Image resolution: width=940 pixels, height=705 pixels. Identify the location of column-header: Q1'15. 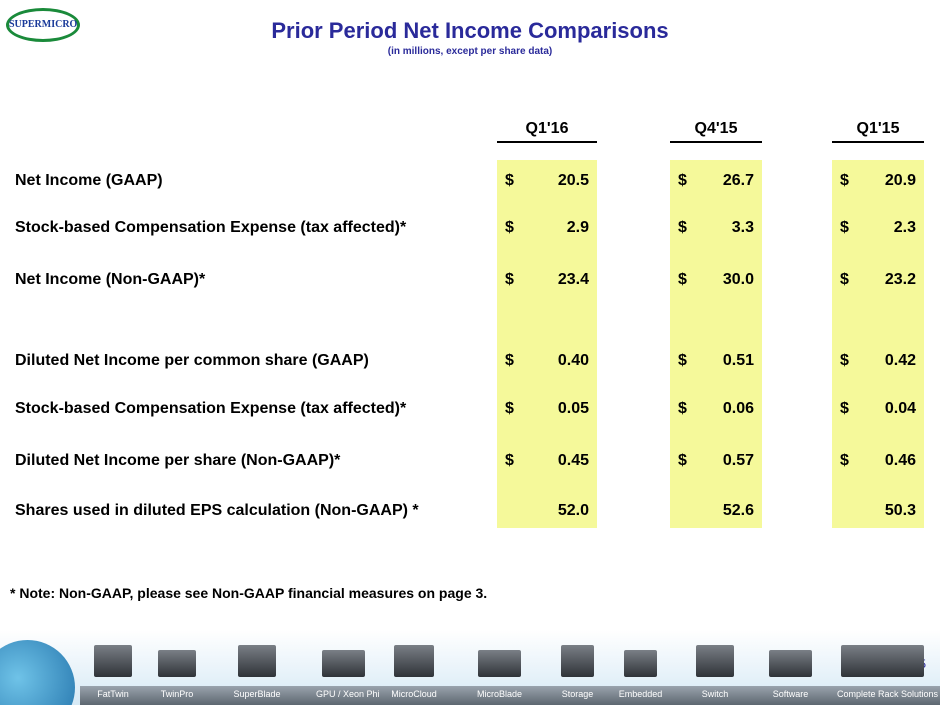
(878, 131).